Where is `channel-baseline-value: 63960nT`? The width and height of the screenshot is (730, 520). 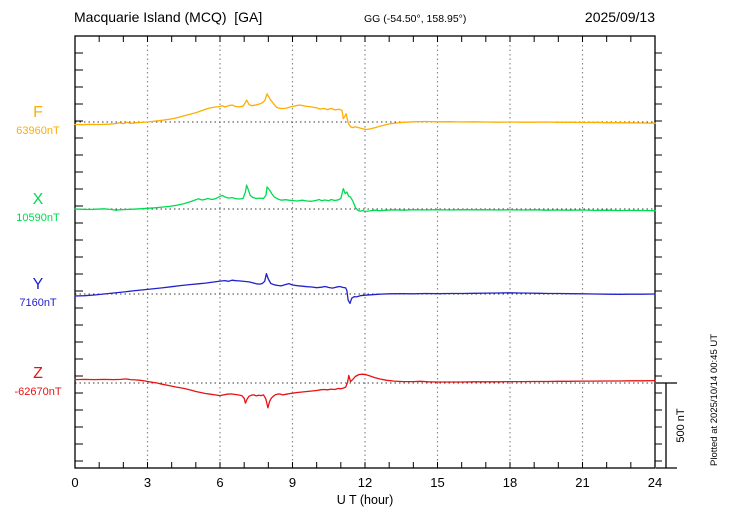
channel-baseline-value: 63960nT is located at coordinates (38, 131).